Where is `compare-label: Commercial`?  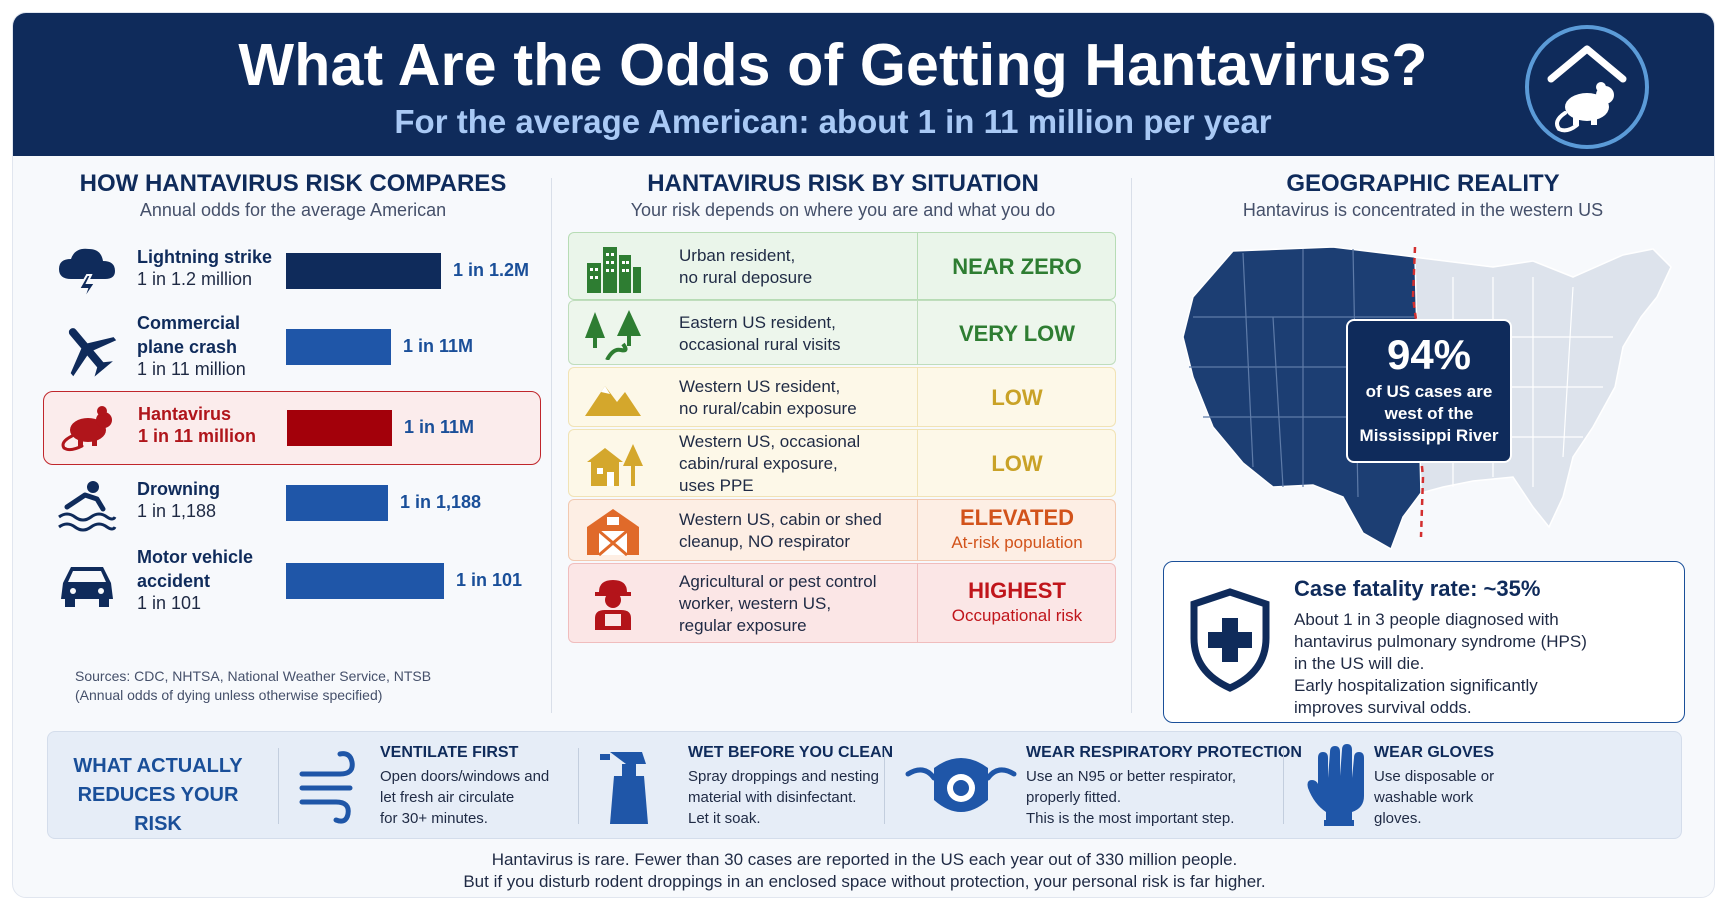
compare-label: Commercial is located at coordinates (189, 323).